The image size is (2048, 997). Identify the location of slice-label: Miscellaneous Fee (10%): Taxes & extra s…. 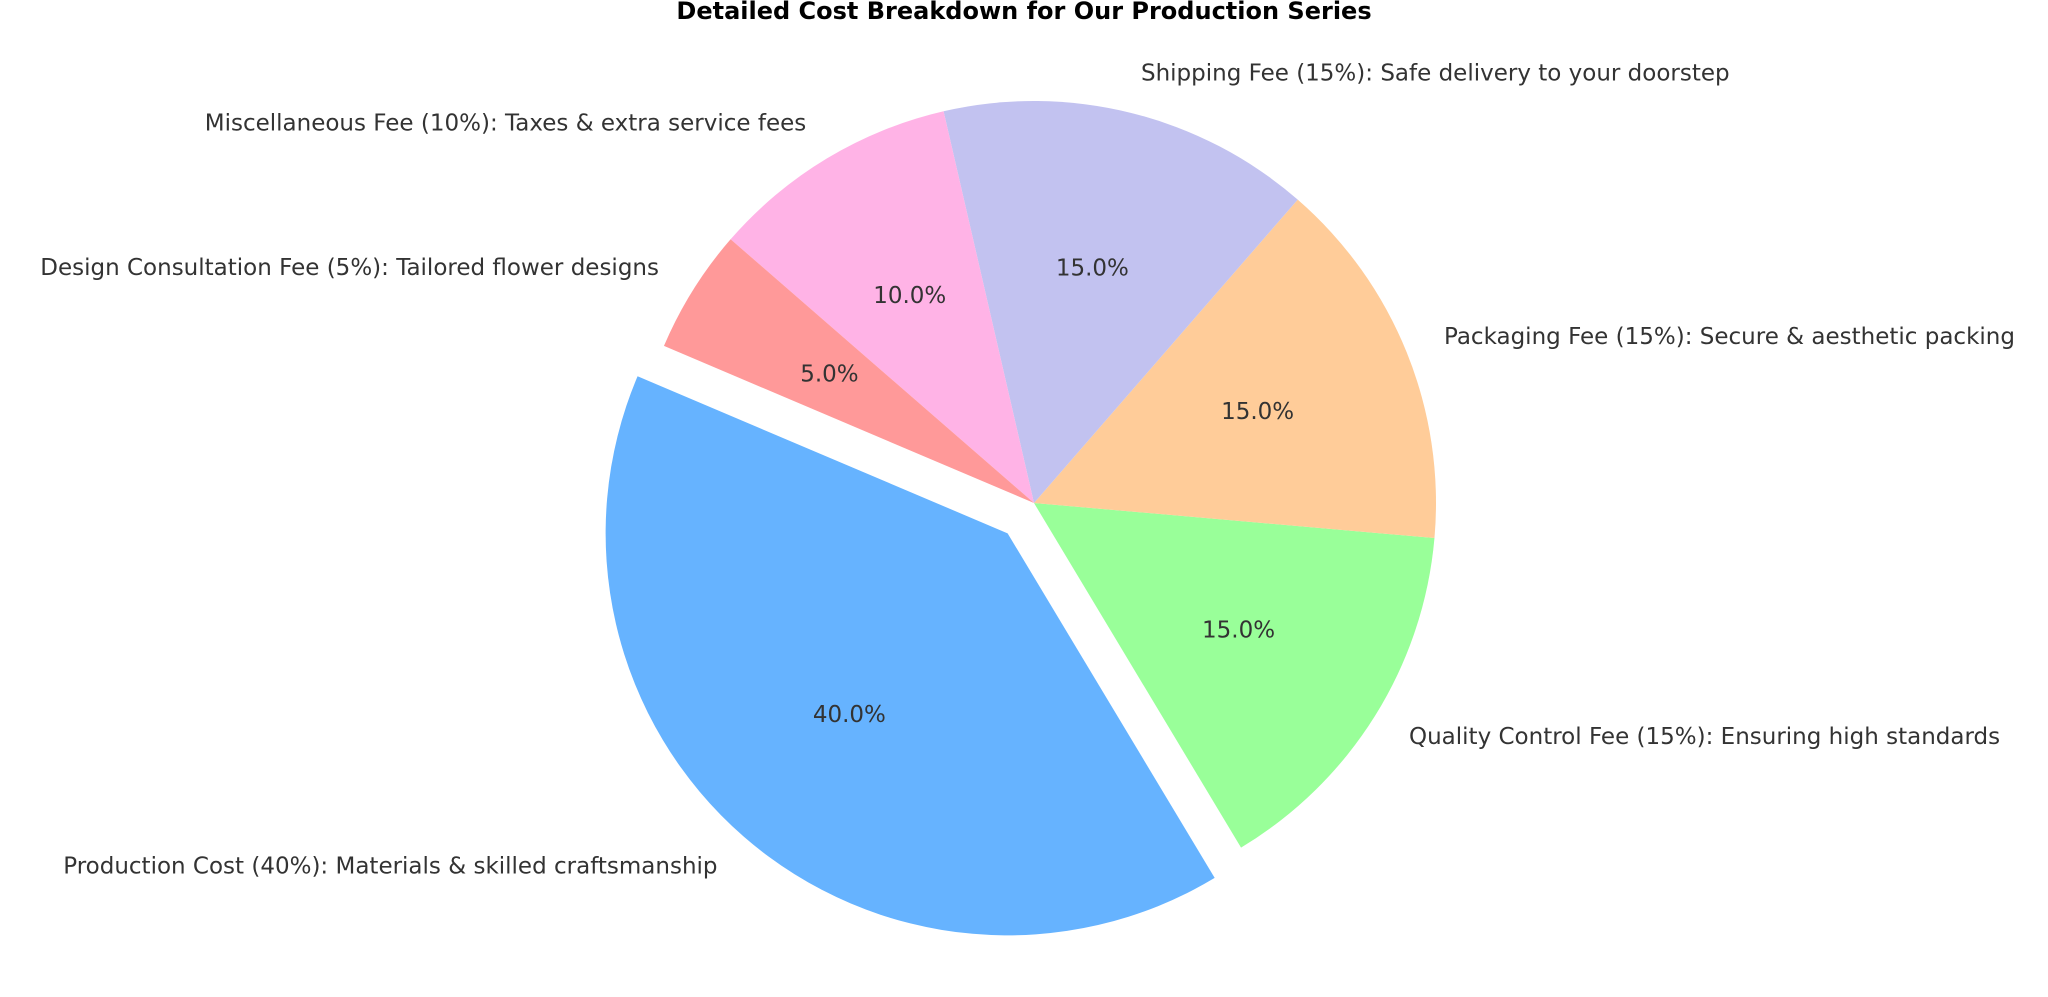
(506, 123).